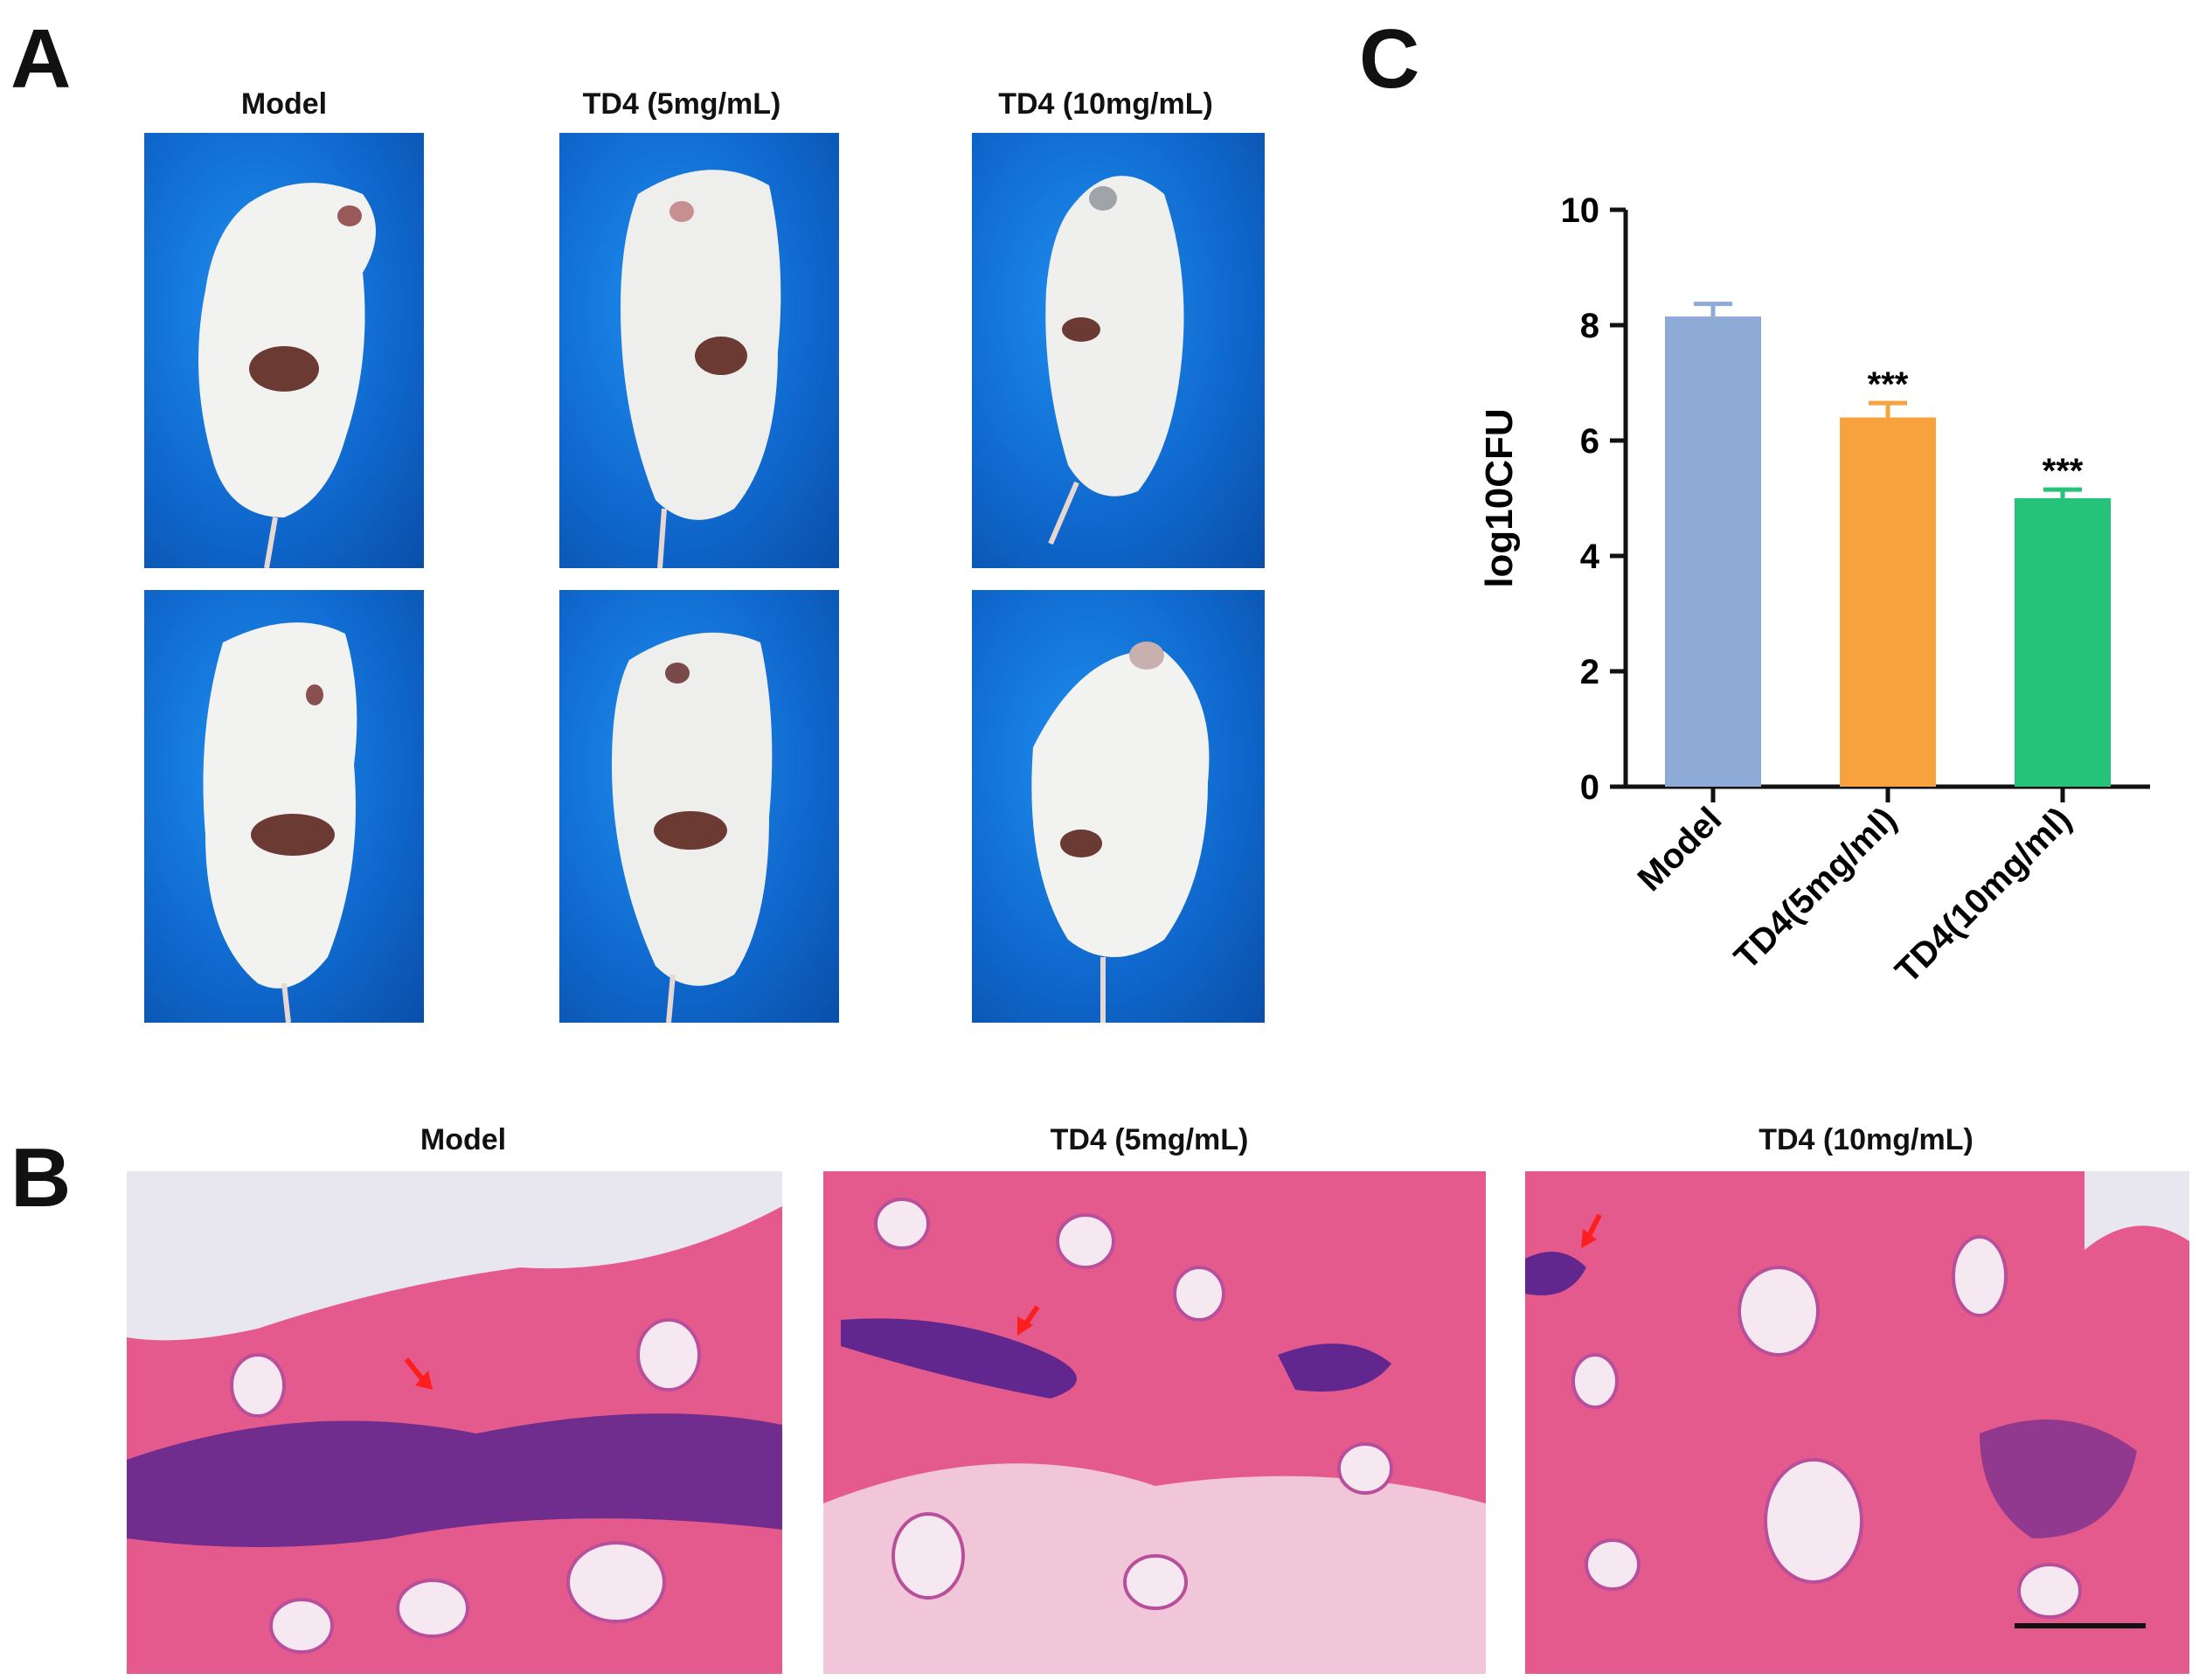  Describe the element at coordinates (1150, 1139) in the screenshot. I see `panel-b-title-td4-5: TD4 (5mg/mL)` at that location.